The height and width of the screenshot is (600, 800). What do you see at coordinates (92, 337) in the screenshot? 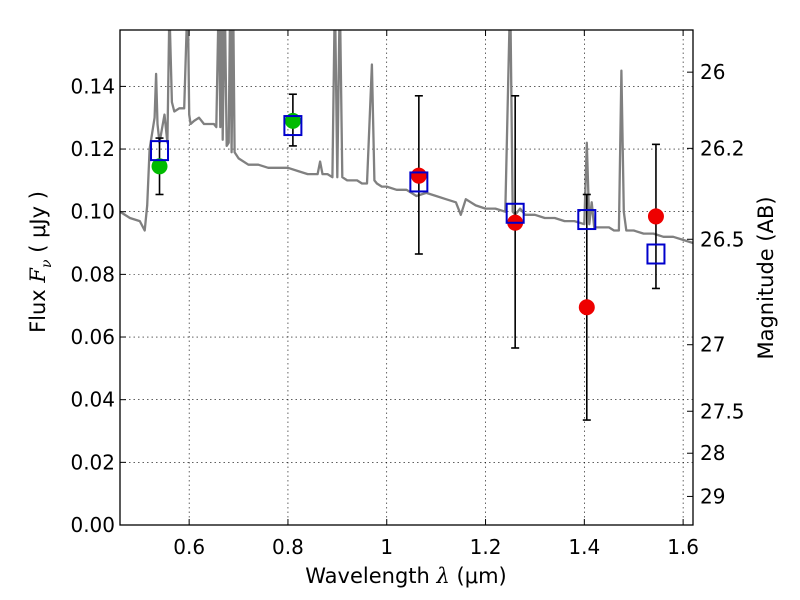
I see `y-tick-label: 0.06` at bounding box center [92, 337].